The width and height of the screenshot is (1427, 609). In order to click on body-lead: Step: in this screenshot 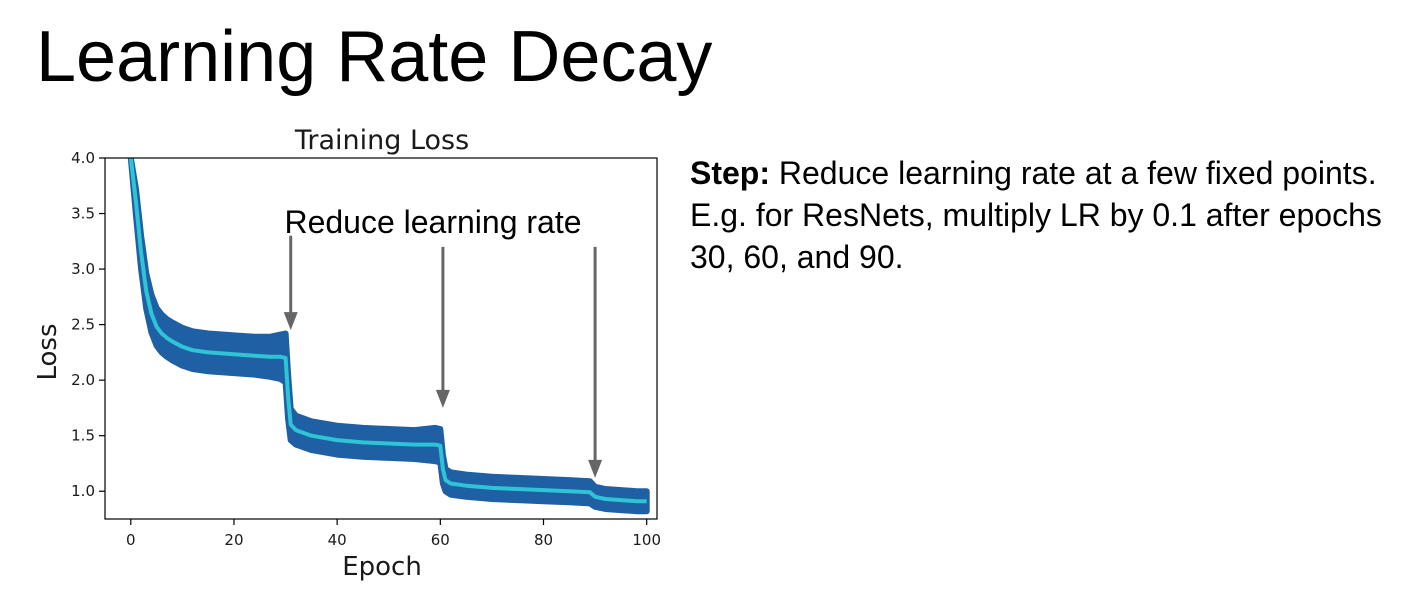, I will do `click(730, 173)`.